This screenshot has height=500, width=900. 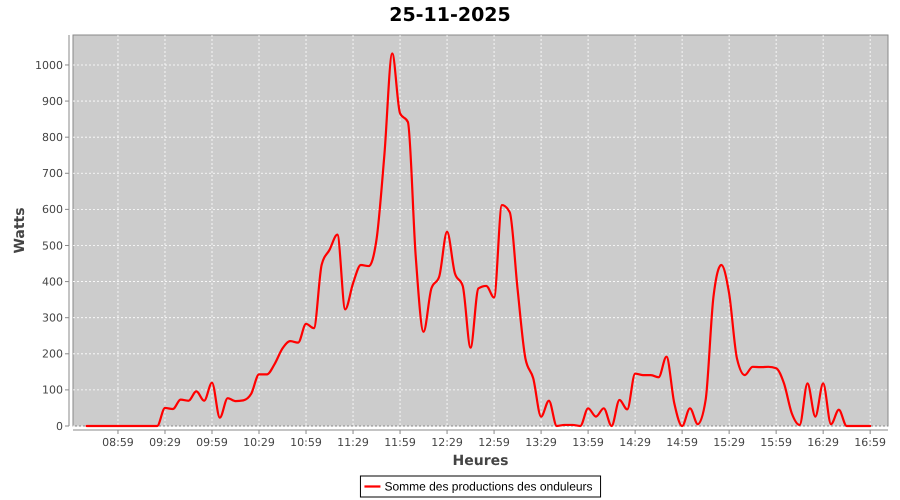 What do you see at coordinates (480, 461) in the screenshot?
I see `x-axis-title: Heures` at bounding box center [480, 461].